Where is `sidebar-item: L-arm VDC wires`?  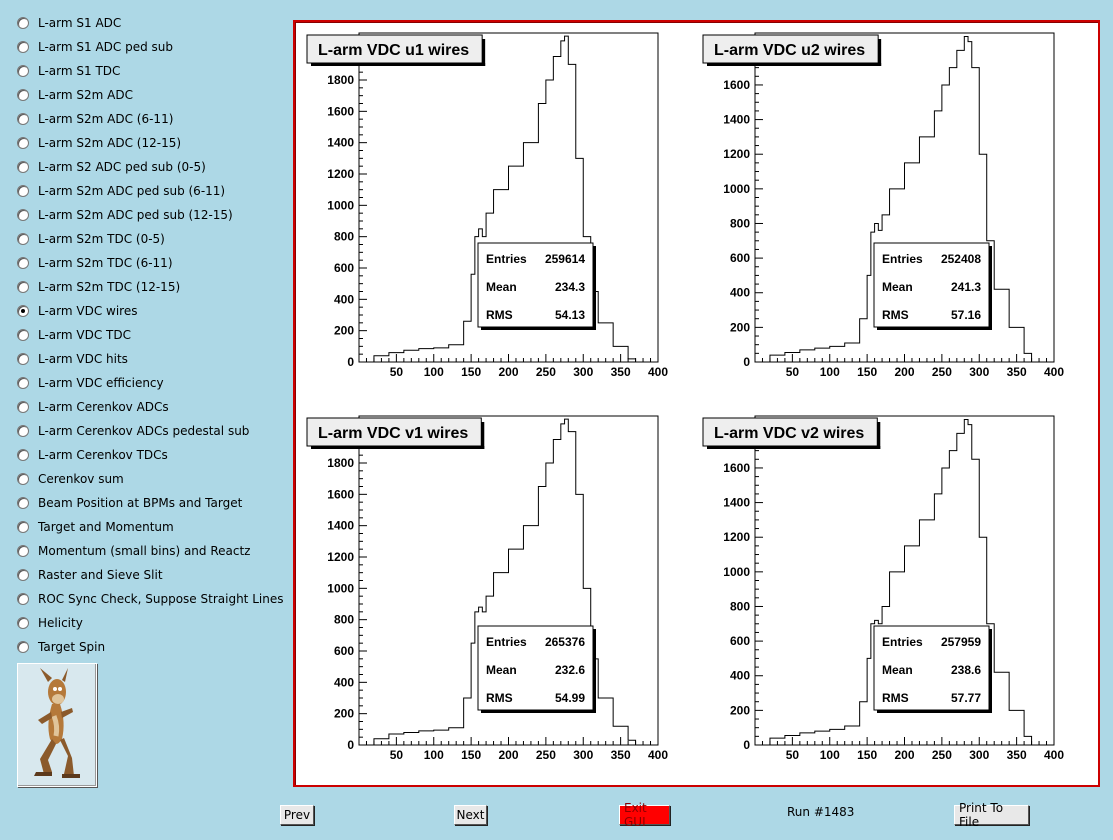
sidebar-item: L-arm VDC wires is located at coordinates (77, 311).